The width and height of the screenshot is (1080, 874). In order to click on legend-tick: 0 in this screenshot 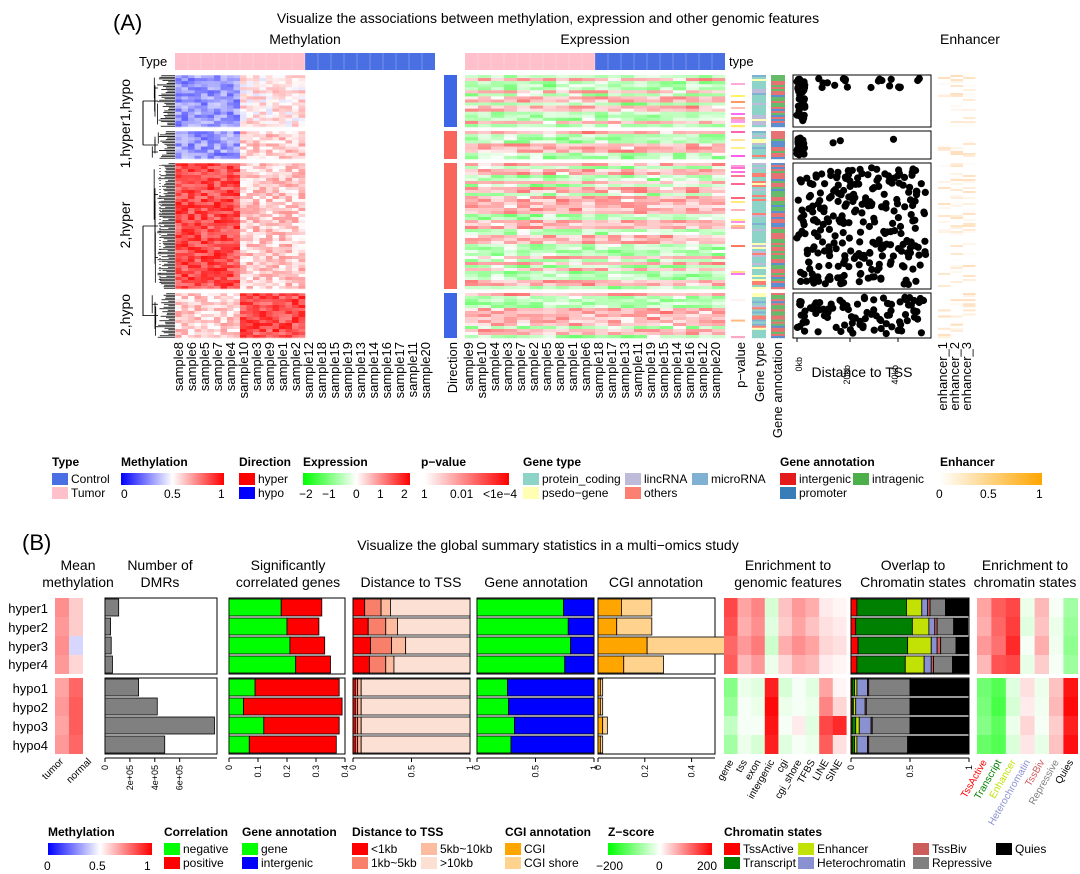, I will do `click(939, 494)`.